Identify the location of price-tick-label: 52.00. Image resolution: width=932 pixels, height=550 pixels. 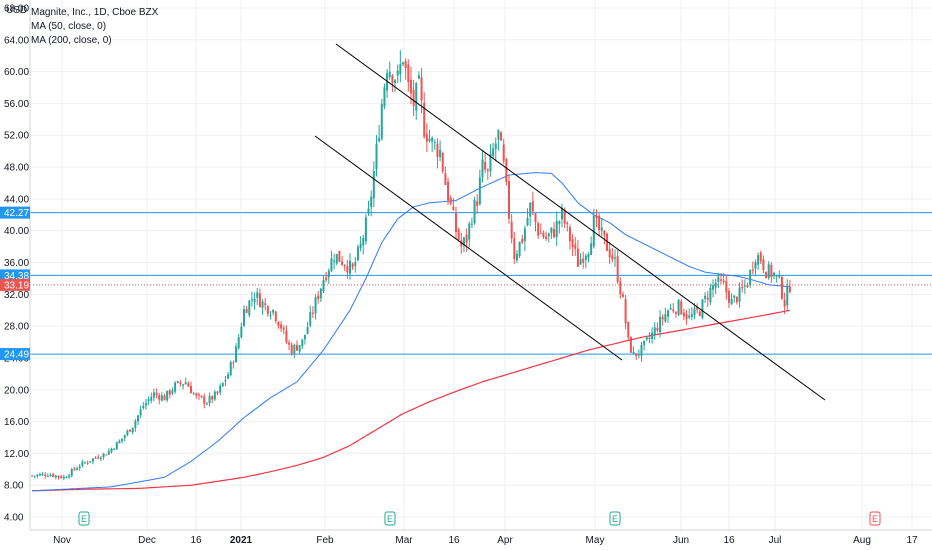
(16, 136).